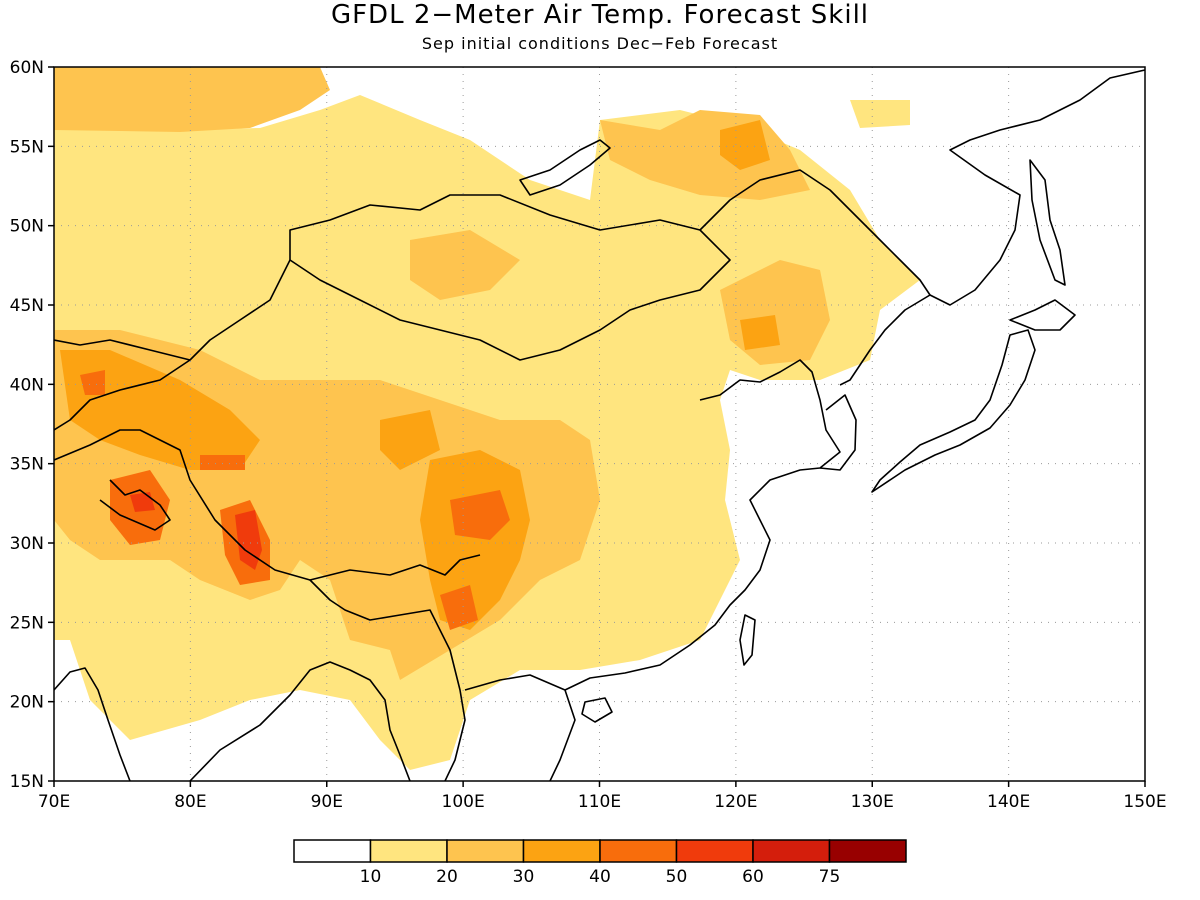 The height and width of the screenshot is (900, 1200). What do you see at coordinates (92, 724) in the screenshot?
I see `india-coastline` at bounding box center [92, 724].